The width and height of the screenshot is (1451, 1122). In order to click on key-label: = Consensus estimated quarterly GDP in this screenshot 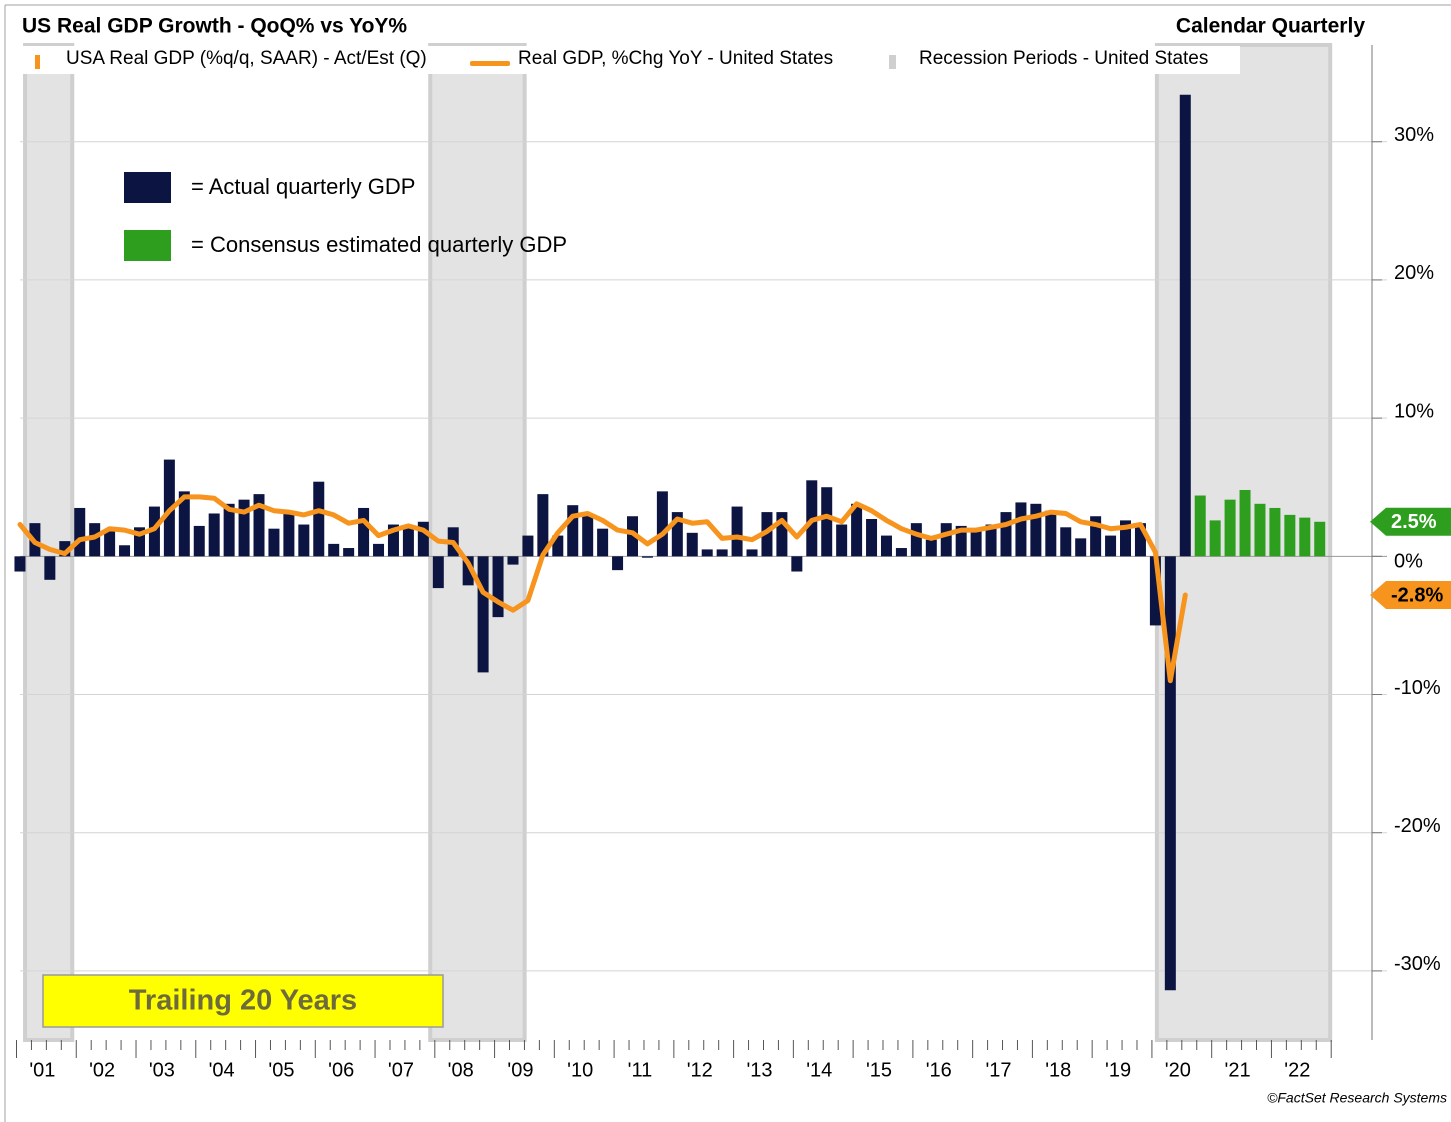, I will do `click(379, 244)`.